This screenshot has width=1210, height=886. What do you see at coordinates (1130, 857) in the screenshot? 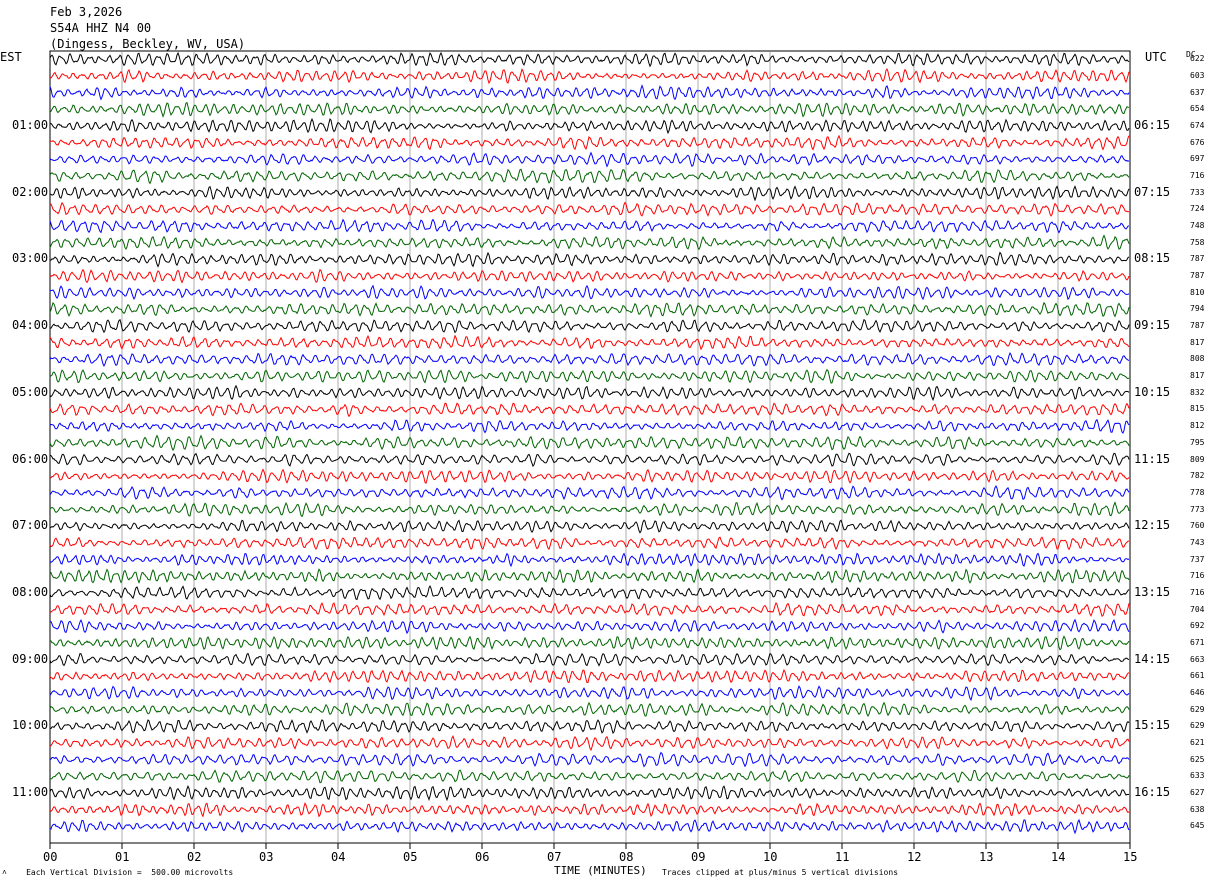
I see `x-tick-label: 15` at bounding box center [1130, 857].